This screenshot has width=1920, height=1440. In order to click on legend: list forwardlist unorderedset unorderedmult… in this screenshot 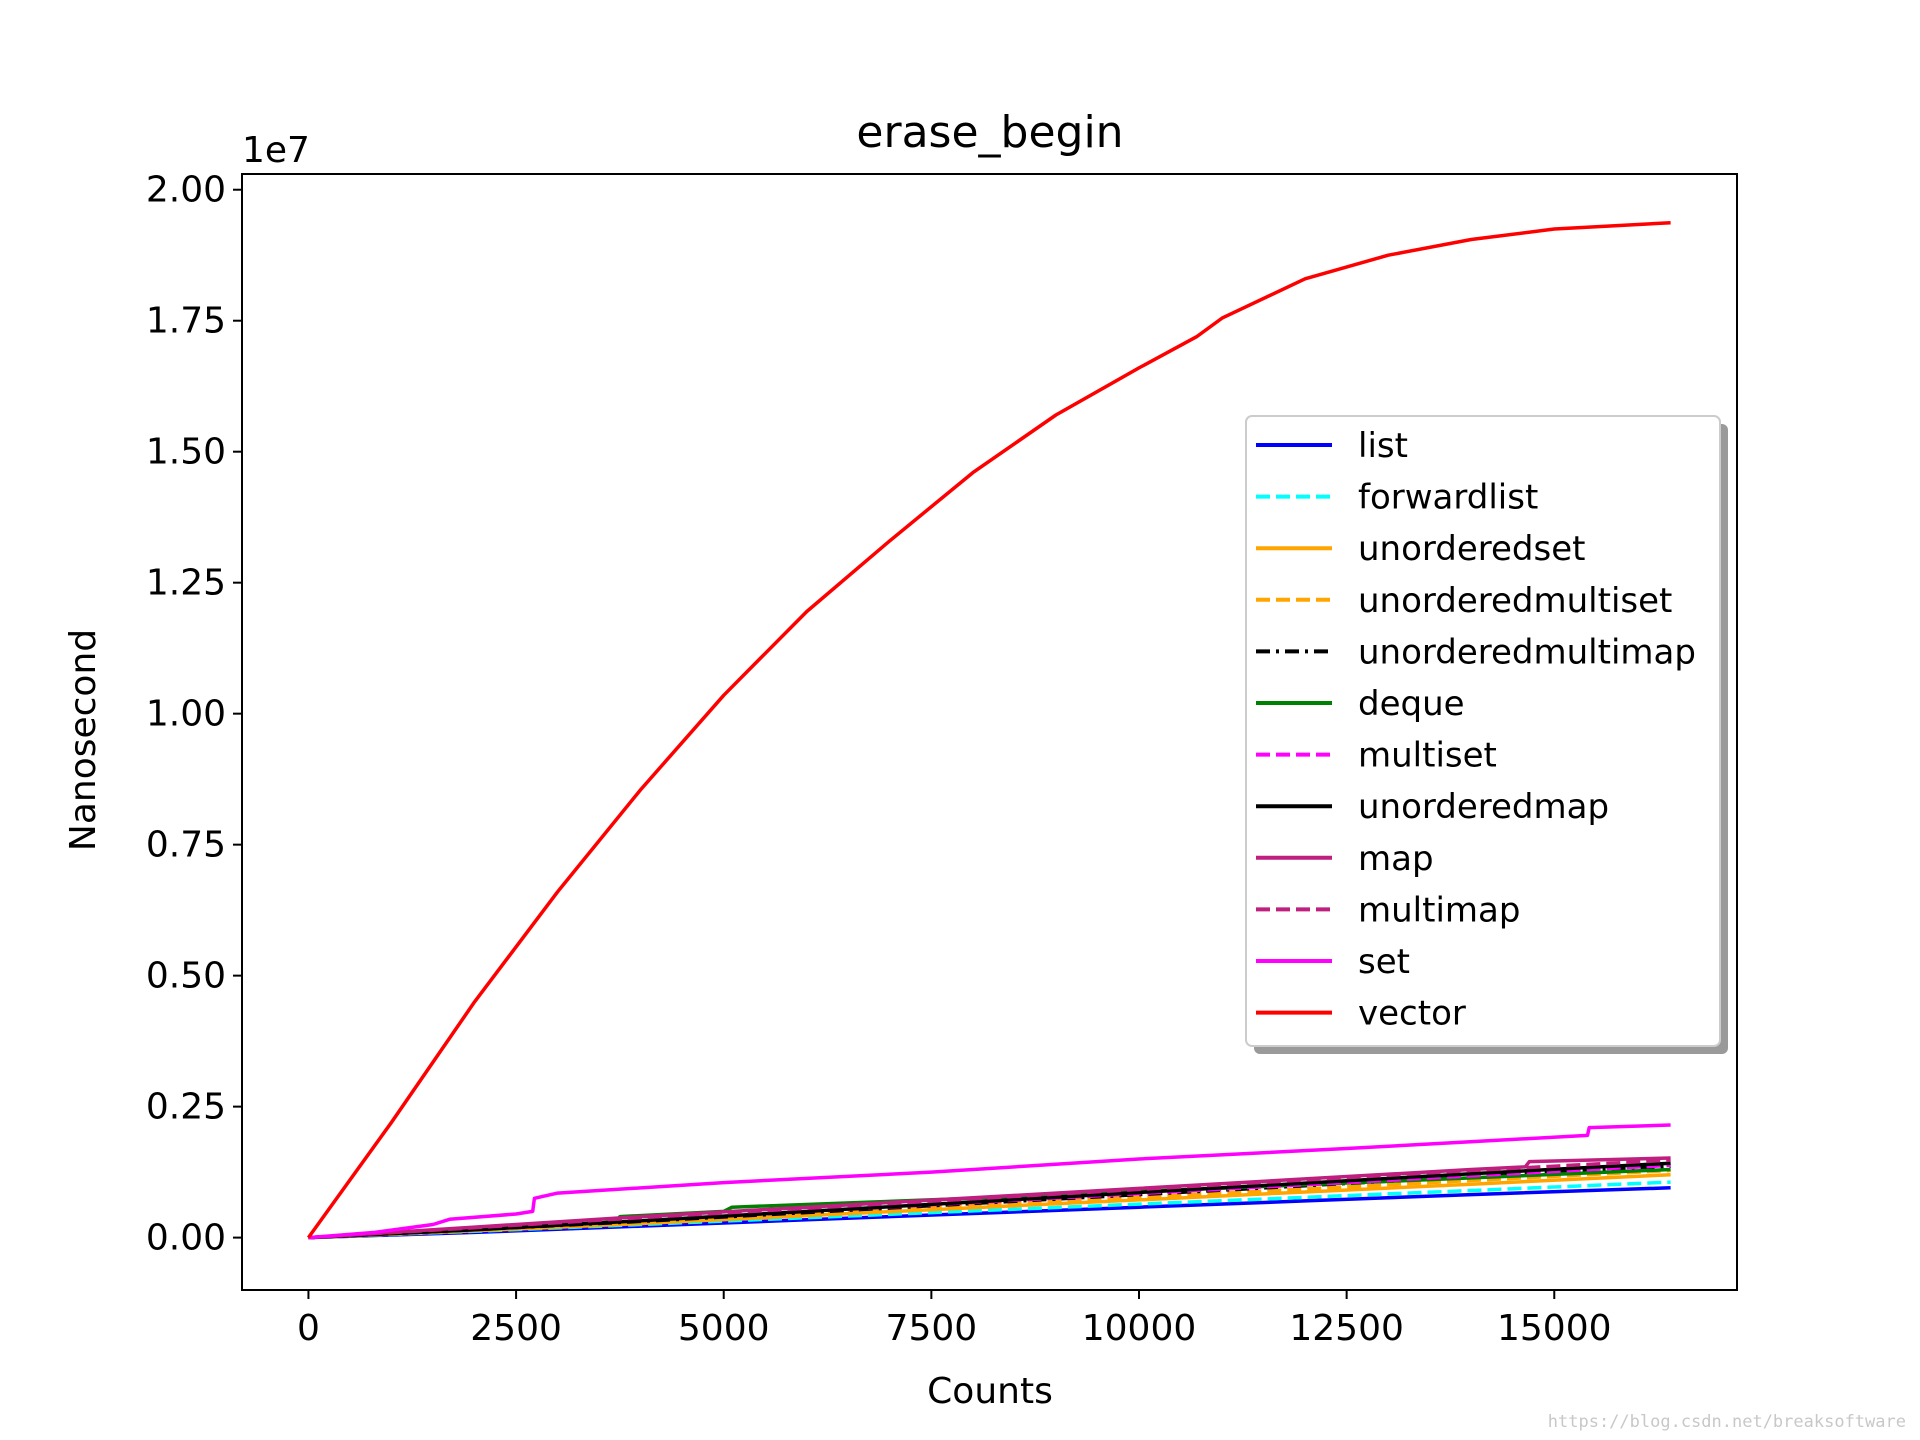, I will do `click(1486, 734)`.